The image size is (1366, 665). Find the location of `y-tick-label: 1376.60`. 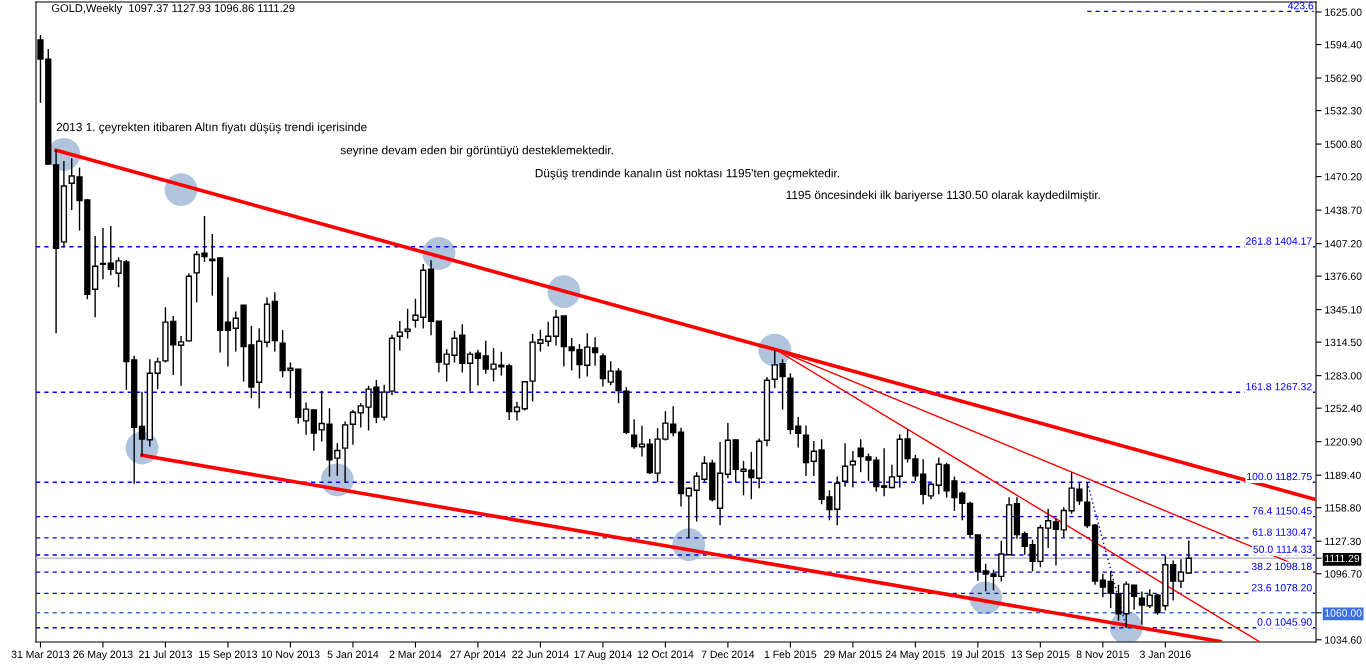

y-tick-label: 1376.60 is located at coordinates (1343, 276).